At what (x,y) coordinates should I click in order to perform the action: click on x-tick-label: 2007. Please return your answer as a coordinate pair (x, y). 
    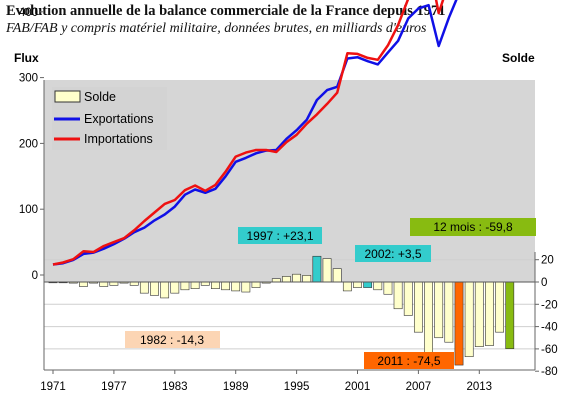
    Looking at the image, I should click on (419, 387).